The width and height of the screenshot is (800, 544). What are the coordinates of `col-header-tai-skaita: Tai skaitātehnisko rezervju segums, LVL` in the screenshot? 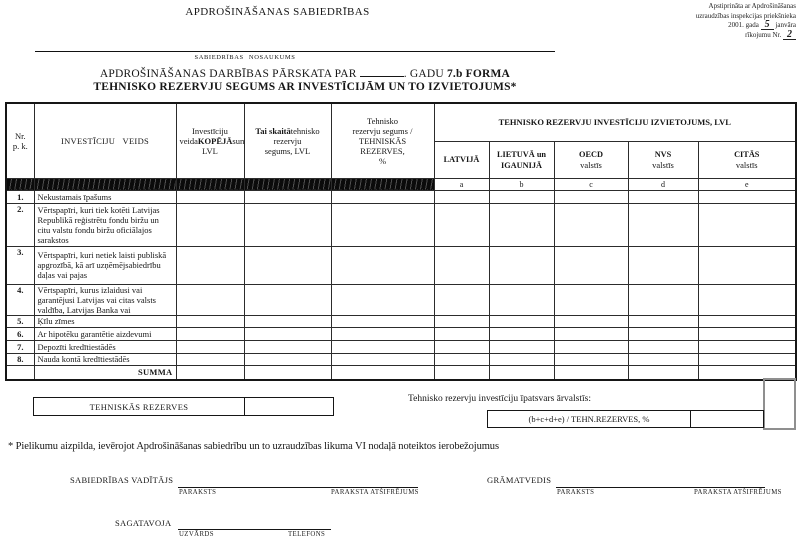 It's located at (287, 140).